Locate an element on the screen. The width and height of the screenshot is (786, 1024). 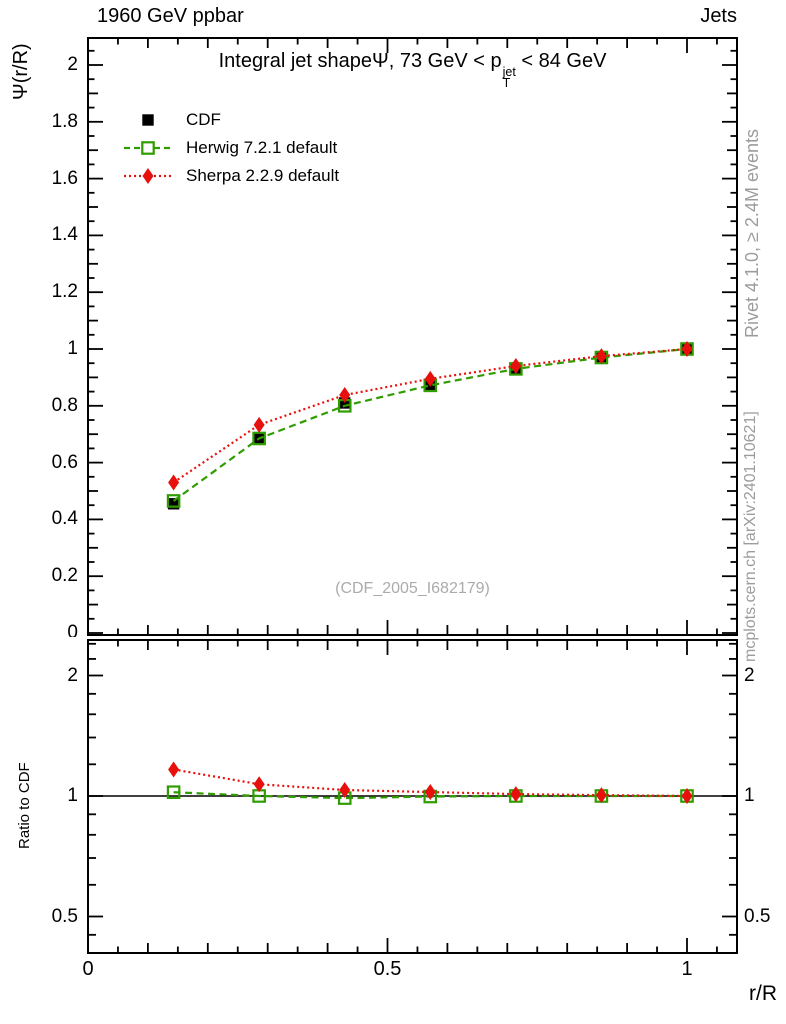
analysis-group-label: Jets is located at coordinates (718, 16).